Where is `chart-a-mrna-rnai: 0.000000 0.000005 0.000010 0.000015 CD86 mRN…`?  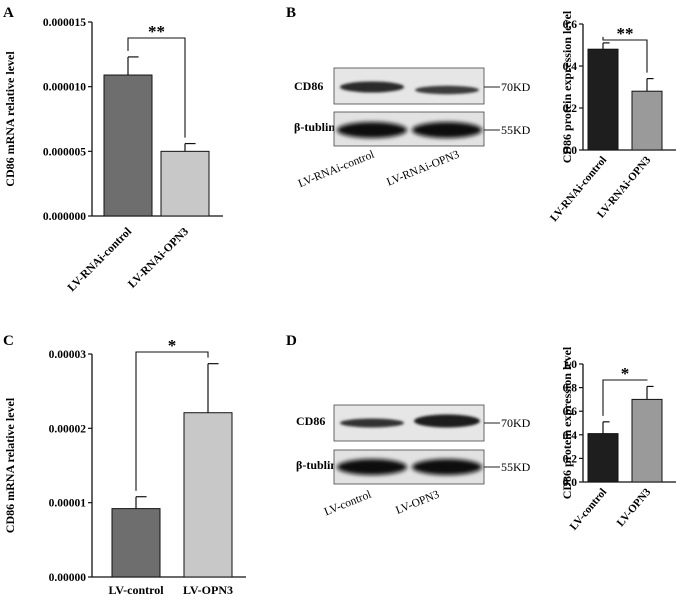
chart-a-mrna-rnai: 0.000000 0.000005 0.000010 0.000015 CD86 mRN… is located at coordinates (113, 155).